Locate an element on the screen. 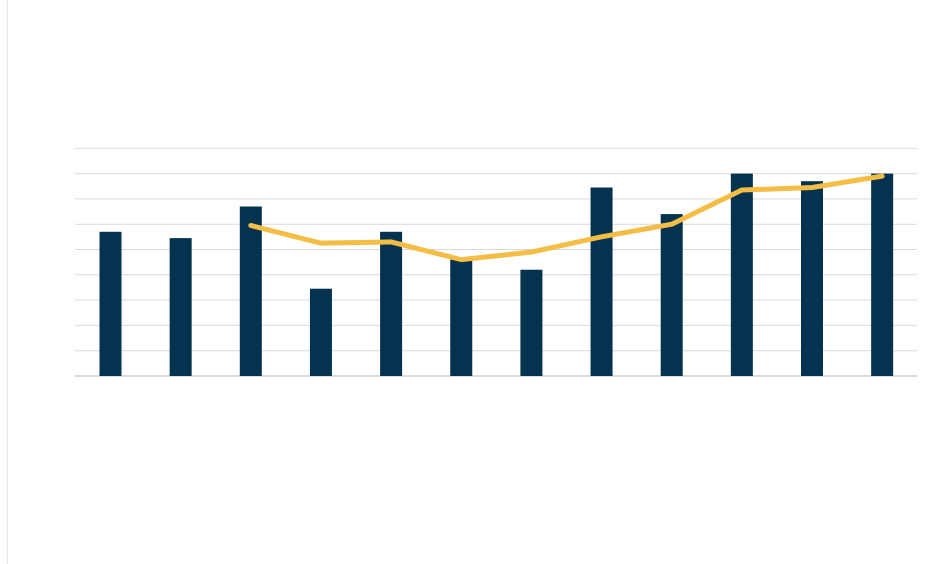 The height and width of the screenshot is (564, 937). left-border-rule is located at coordinates (7, 282).